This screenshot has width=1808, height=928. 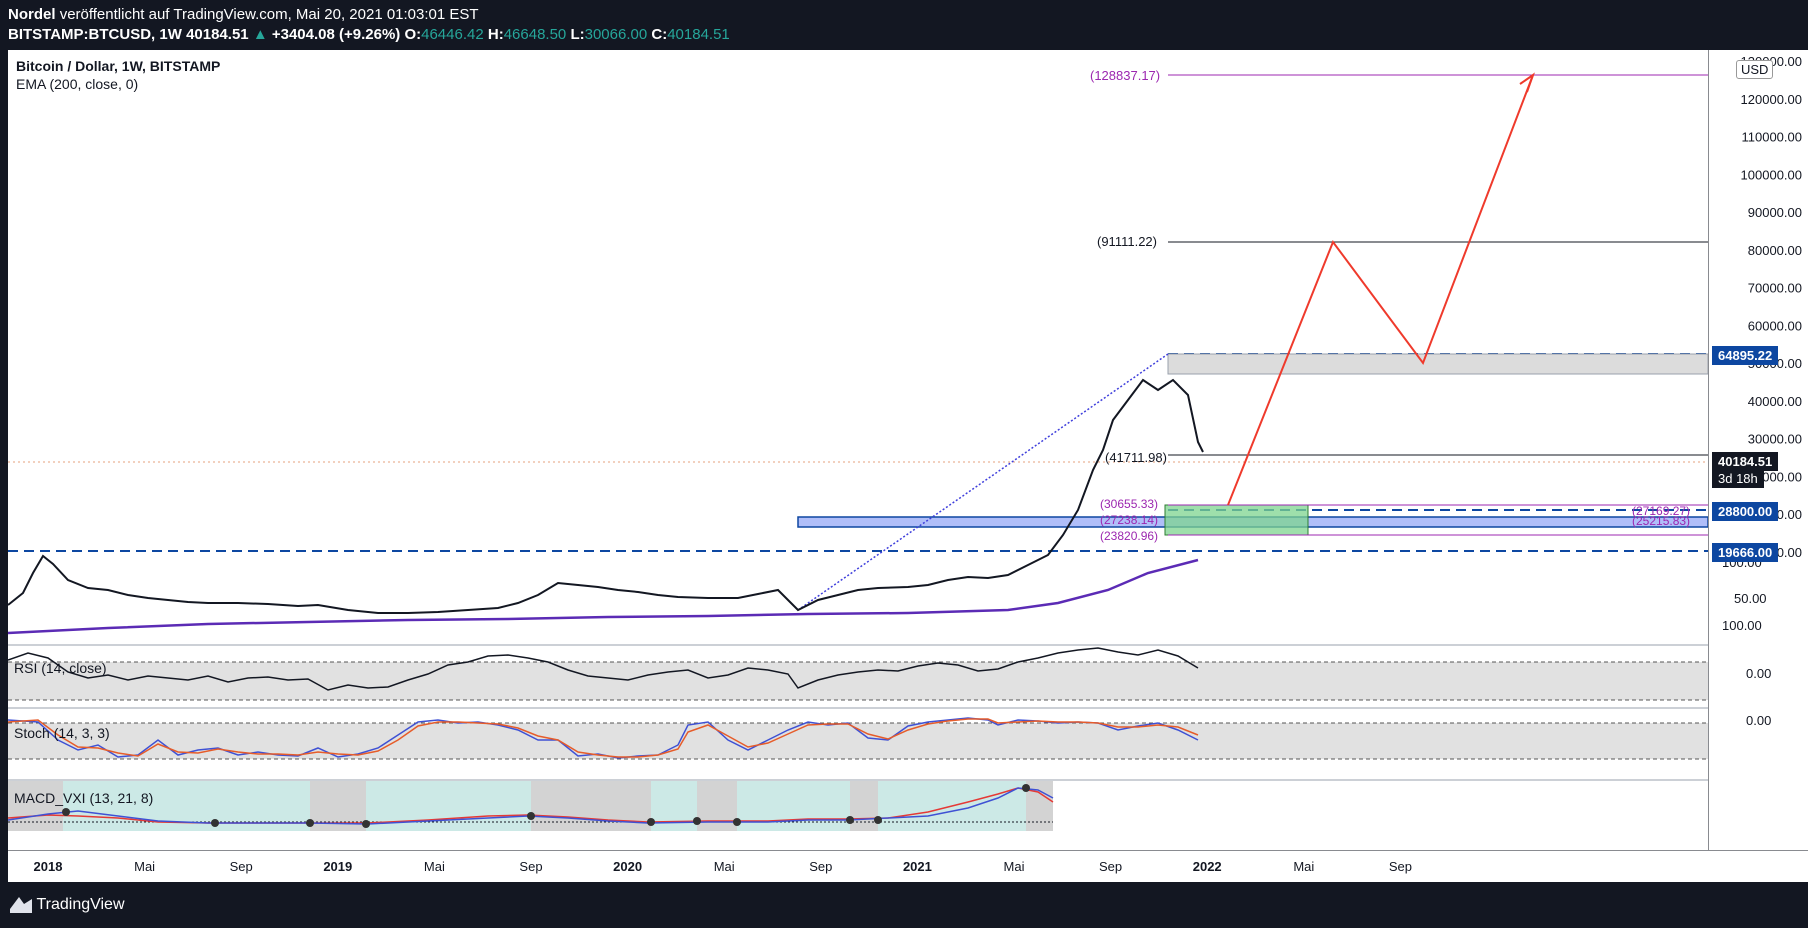 I want to click on time-tick-label: 2022, so click(x=1207, y=866).